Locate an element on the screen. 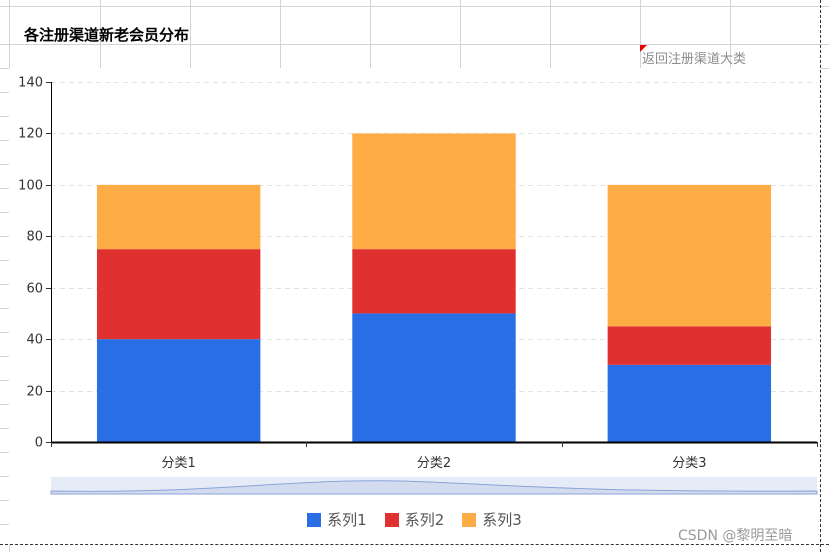 The height and width of the screenshot is (552, 829). comment-flag-icon is located at coordinates (643, 48).